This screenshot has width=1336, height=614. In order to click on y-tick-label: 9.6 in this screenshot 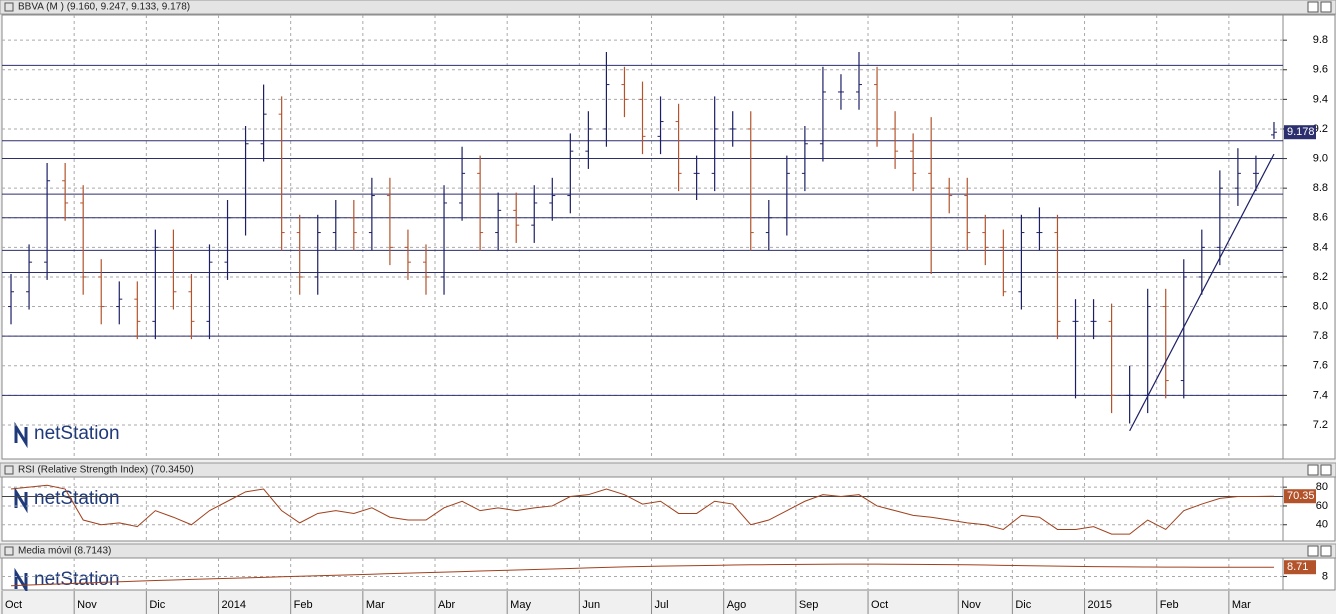, I will do `click(1320, 70)`.